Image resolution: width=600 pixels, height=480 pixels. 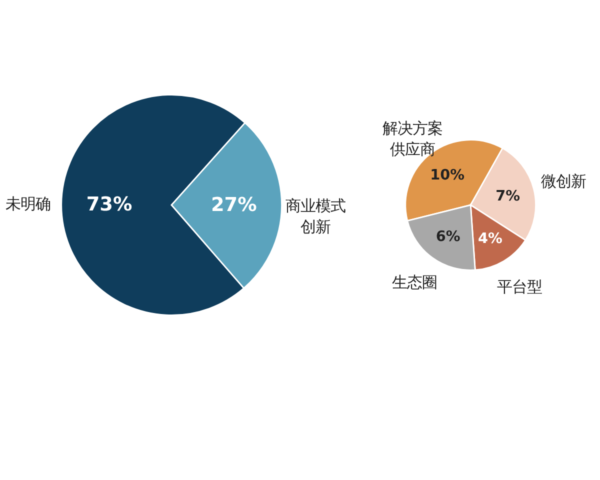 What do you see at coordinates (508, 196) in the screenshot?
I see `data-label: 7%` at bounding box center [508, 196].